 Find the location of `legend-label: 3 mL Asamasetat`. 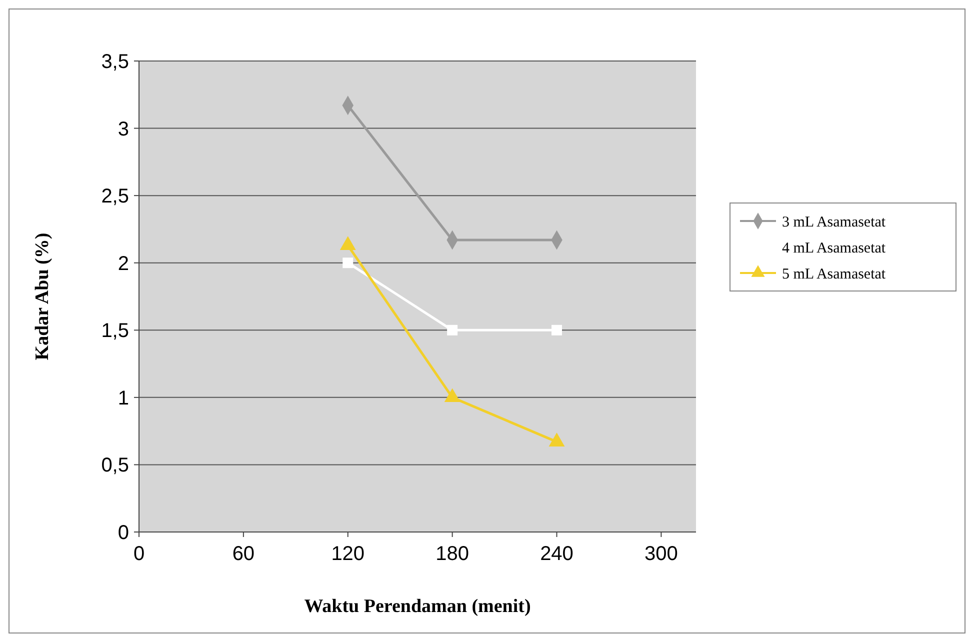

legend-label: 3 mL Asamasetat is located at coordinates (834, 222).